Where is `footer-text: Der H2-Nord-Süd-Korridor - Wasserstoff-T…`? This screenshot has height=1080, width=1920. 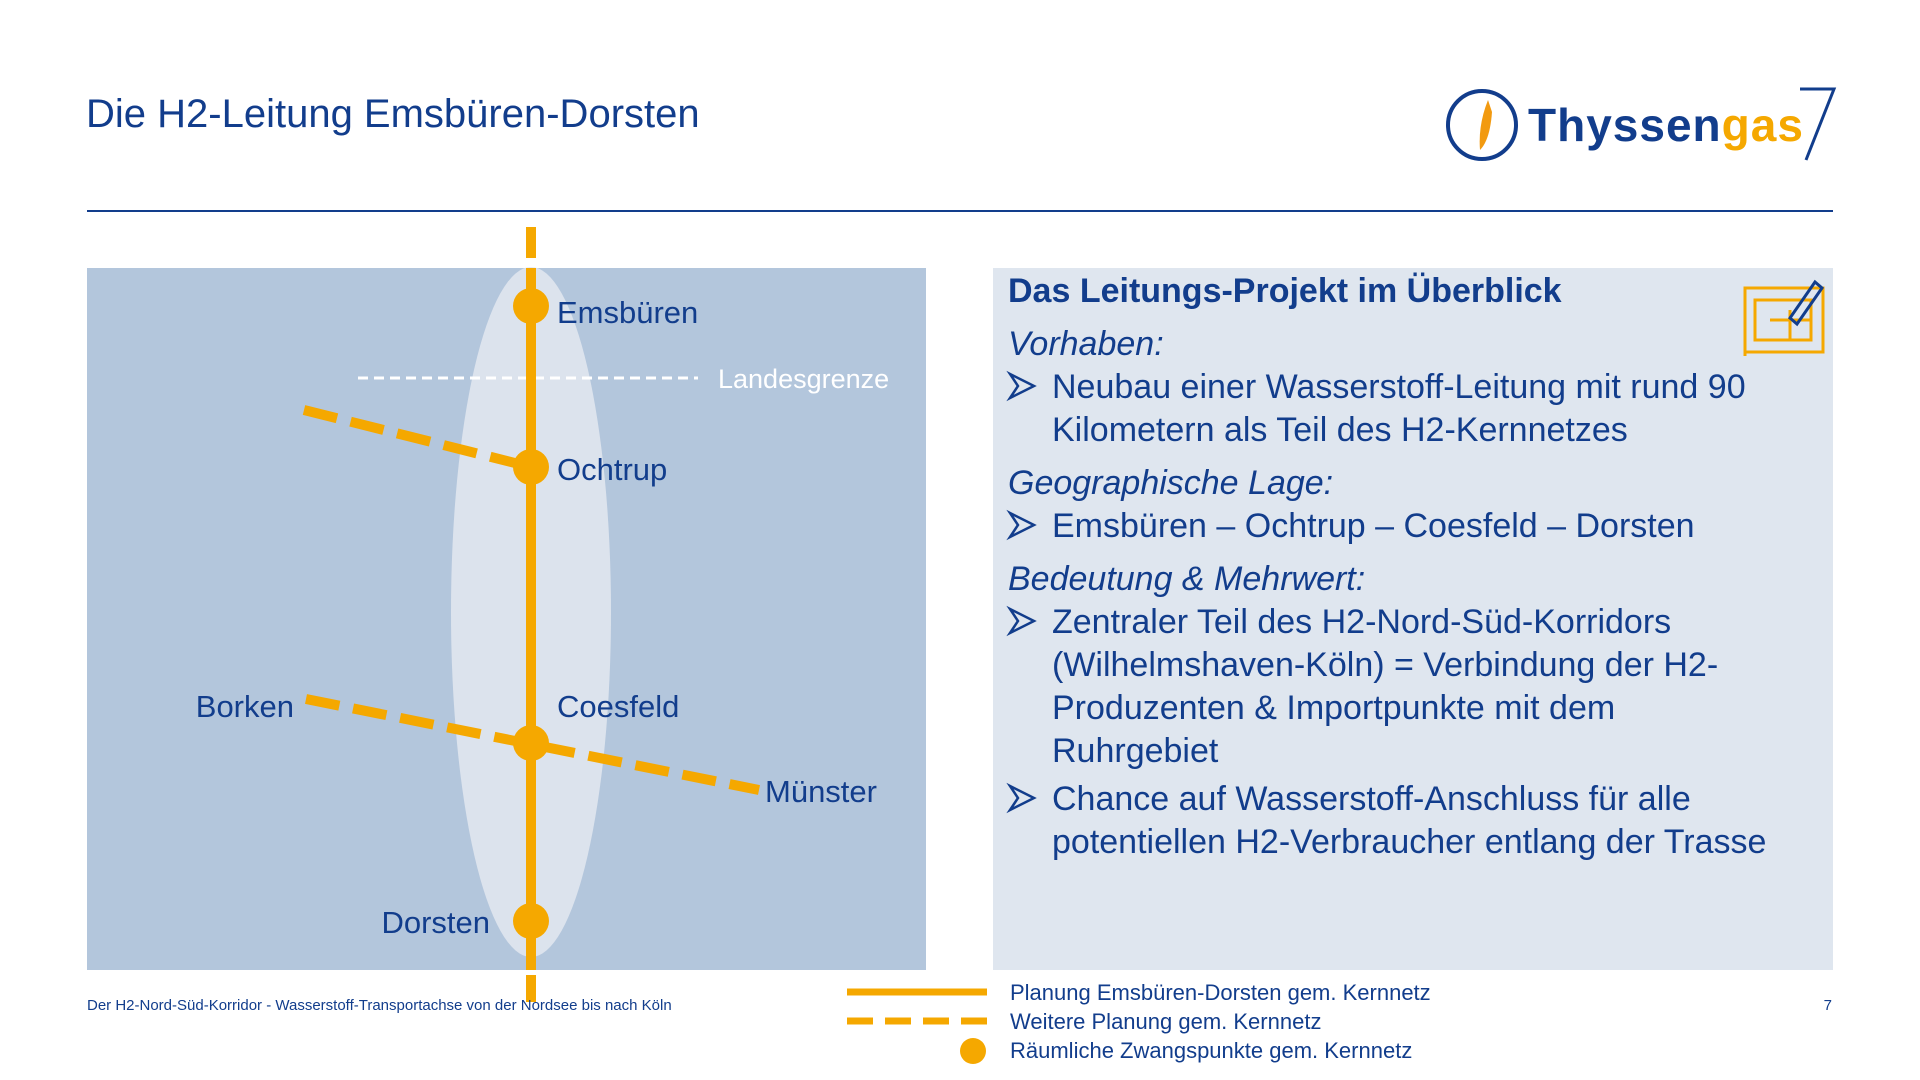 footer-text: Der H2-Nord-Süd-Korridor - Wasserstoff-T… is located at coordinates (379, 1005).